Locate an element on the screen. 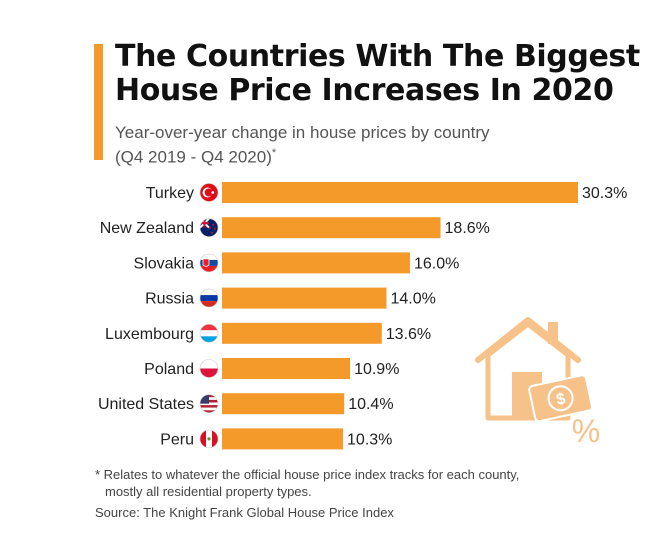 This screenshot has height=533, width=666. new-zealand-flag-icon is located at coordinates (209, 227).